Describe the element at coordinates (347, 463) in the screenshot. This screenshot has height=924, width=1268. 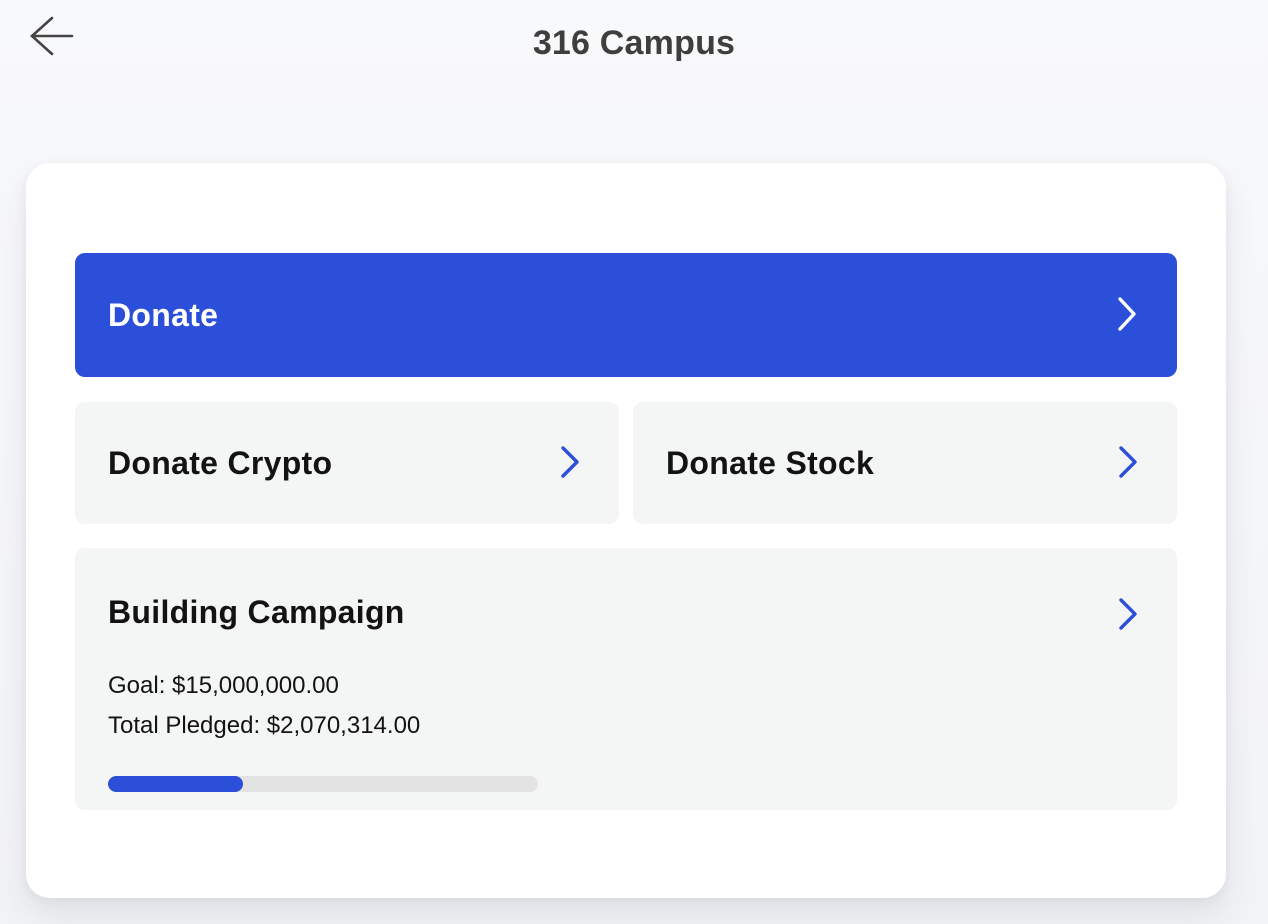
I see `donate-crypto-button: Donate Crypto` at that location.